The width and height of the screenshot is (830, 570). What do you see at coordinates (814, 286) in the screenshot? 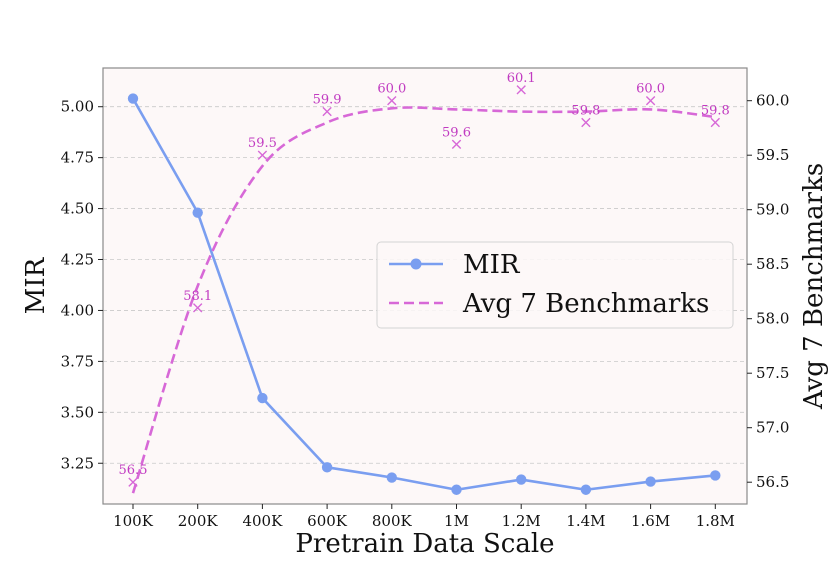
I see `y-axis-right-title: Avg 7 Benchmarks` at bounding box center [814, 286].